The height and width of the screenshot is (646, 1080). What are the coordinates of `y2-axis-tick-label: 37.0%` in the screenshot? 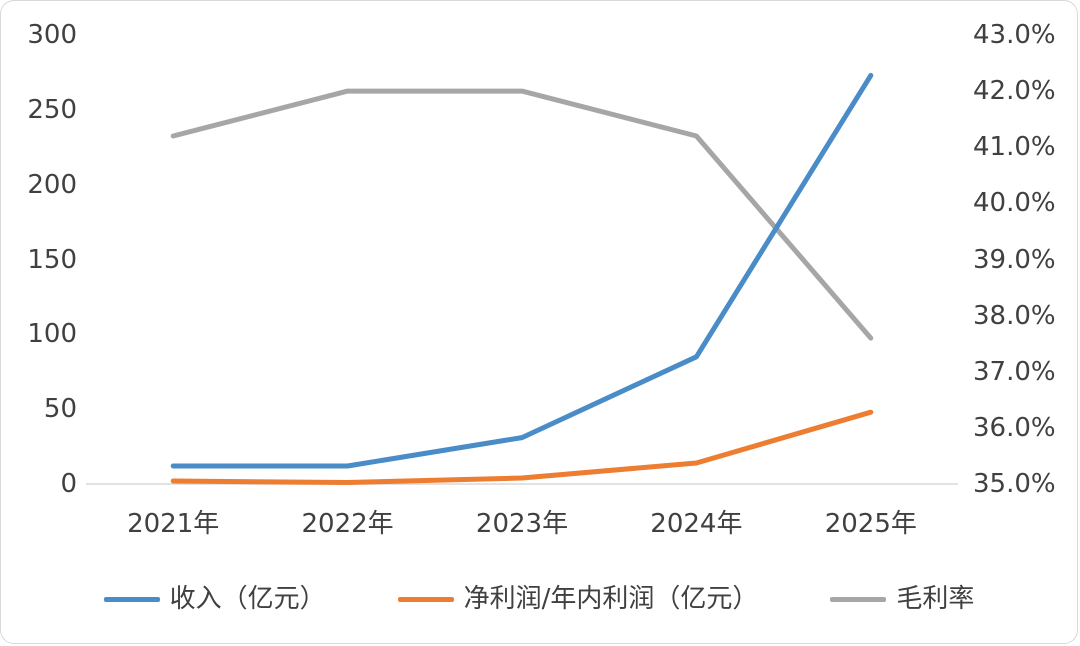 It's located at (1014, 371).